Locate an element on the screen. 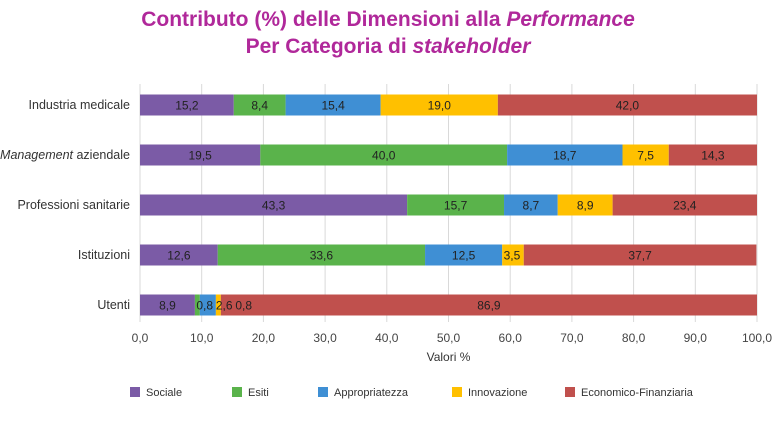 The image size is (776, 423). data-label: 8,7 is located at coordinates (531, 206).